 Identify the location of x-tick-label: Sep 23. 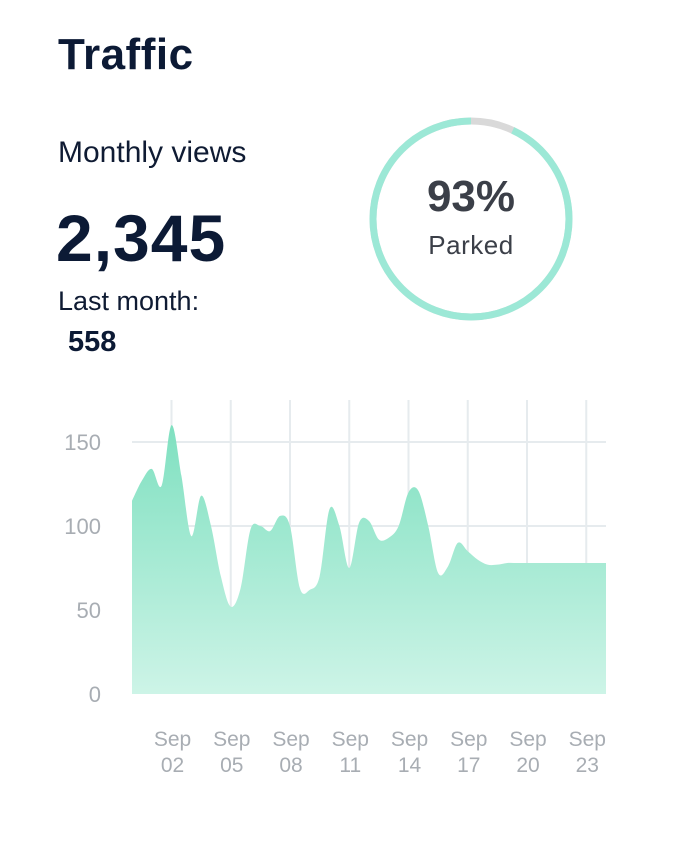
(587, 752).